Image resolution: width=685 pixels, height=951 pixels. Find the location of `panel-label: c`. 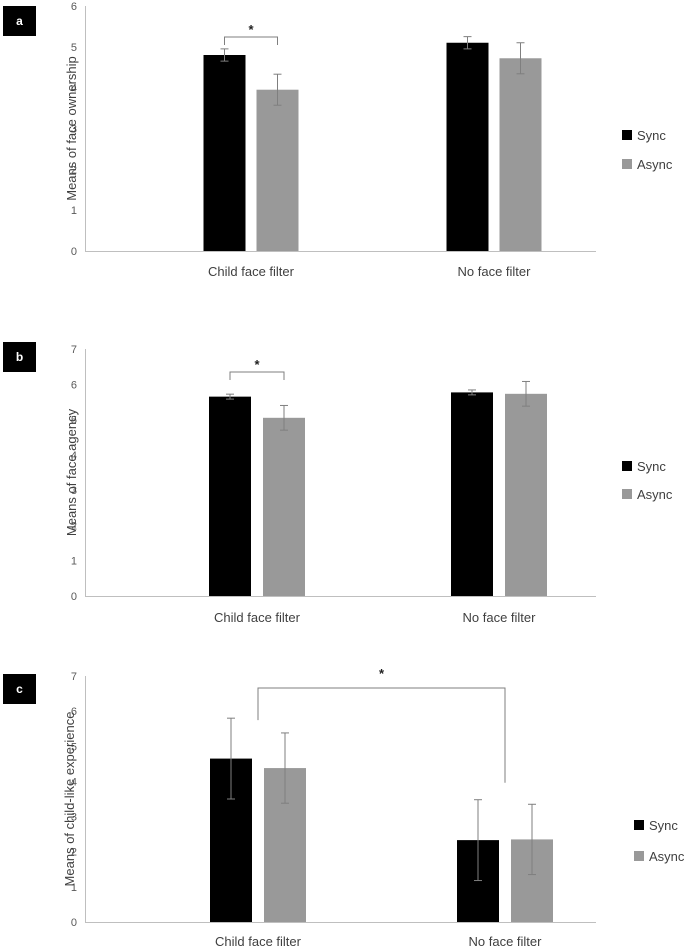

panel-label: c is located at coordinates (19, 689).